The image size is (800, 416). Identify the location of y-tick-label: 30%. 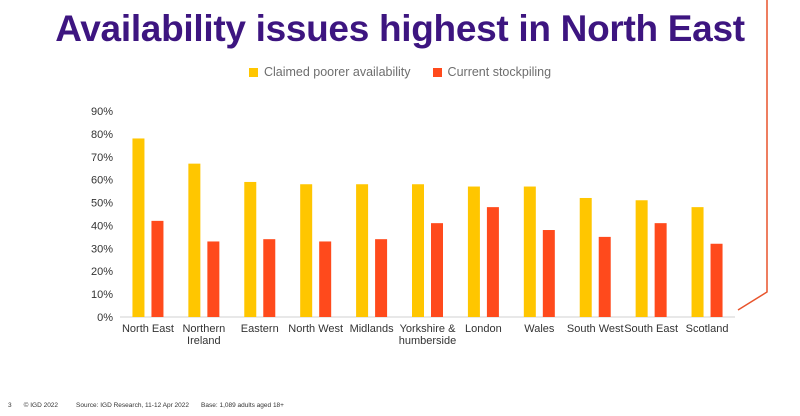
(102, 249).